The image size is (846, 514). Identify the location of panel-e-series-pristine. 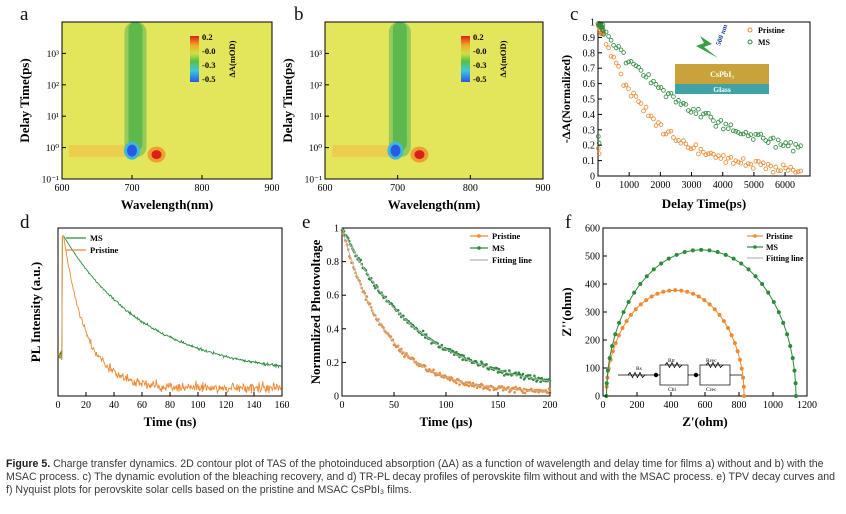
(446, 312).